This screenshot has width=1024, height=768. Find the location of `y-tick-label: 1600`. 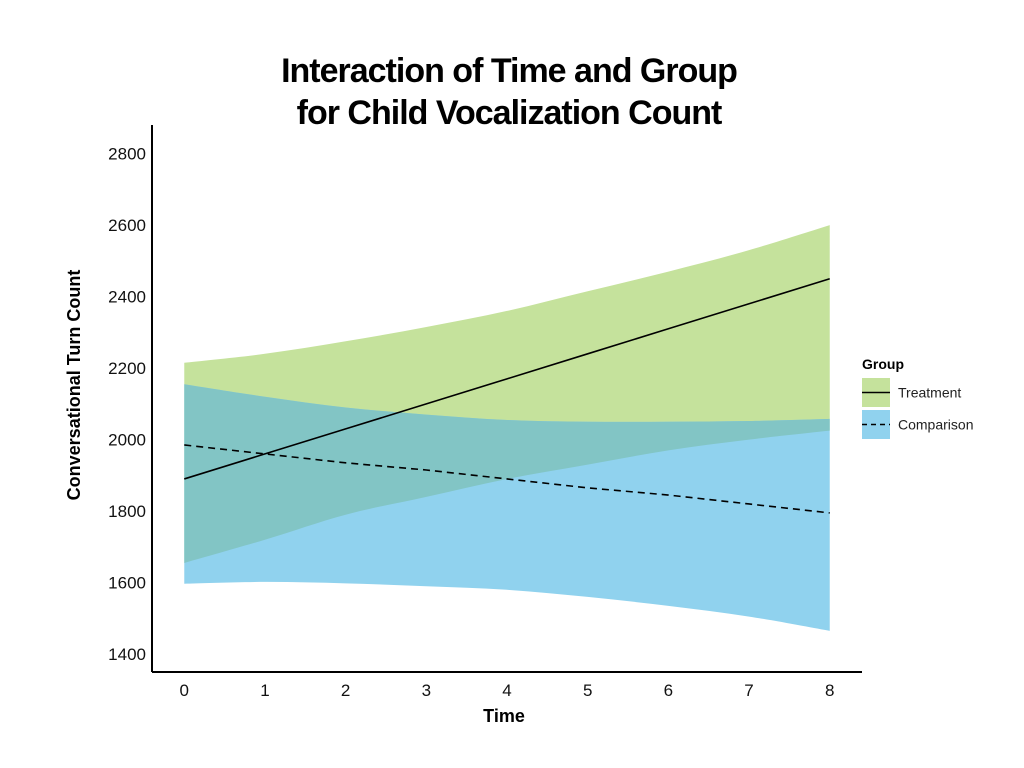

y-tick-label: 1600 is located at coordinates (127, 583).